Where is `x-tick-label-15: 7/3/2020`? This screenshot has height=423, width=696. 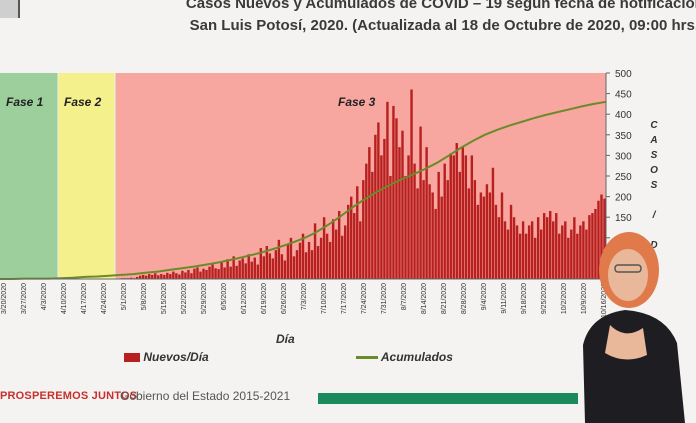
x-tick-label-15: 7/3/2020 is located at coordinates (304, 296).